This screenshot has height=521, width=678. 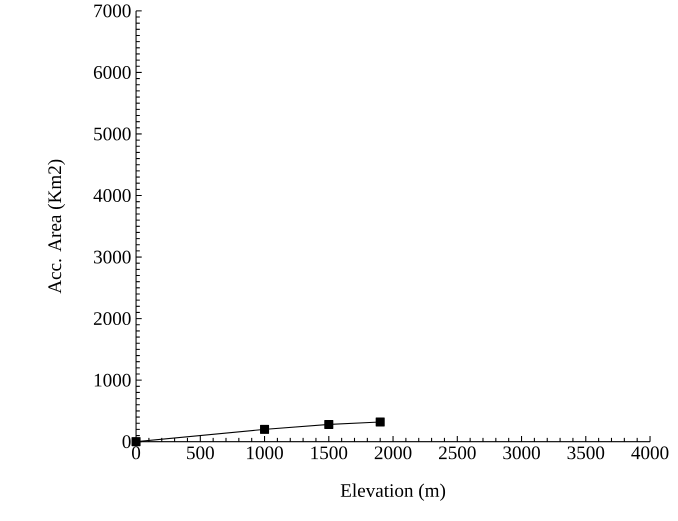 I want to click on x-tick-label: 1000, so click(x=265, y=453).